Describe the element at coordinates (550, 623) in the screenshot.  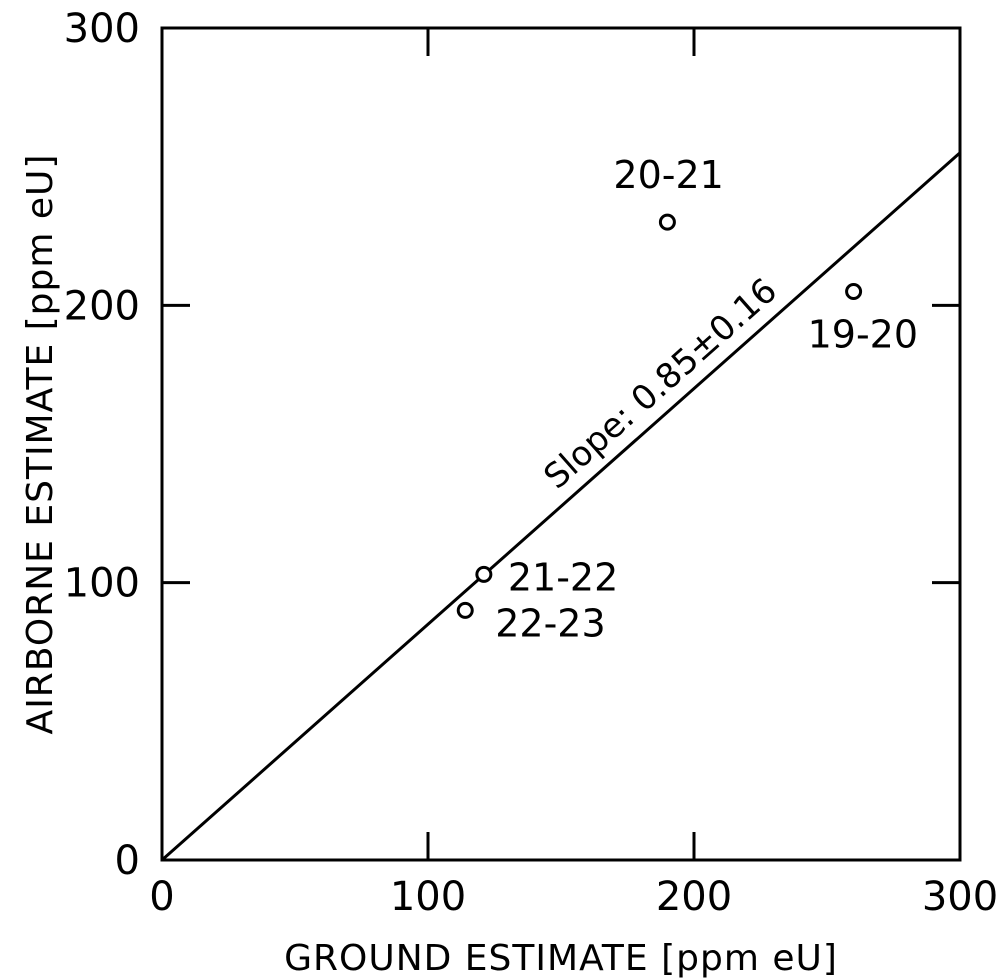
I see `data-point-label: 22-23` at that location.